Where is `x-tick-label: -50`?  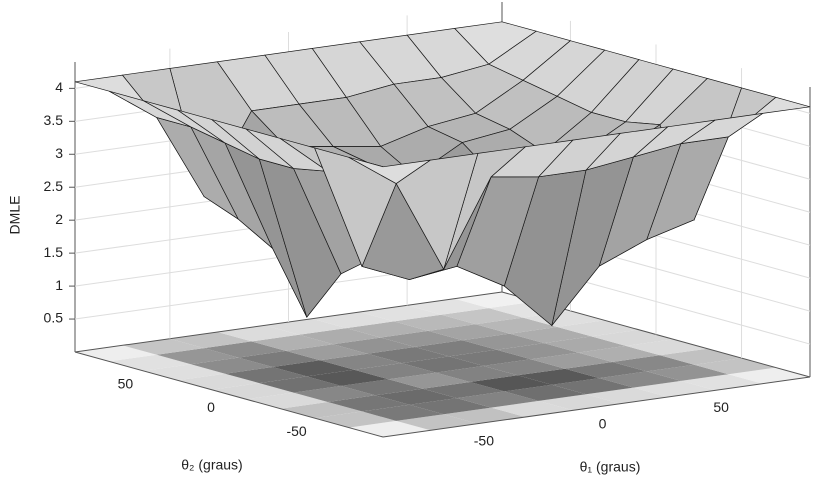
x-tick-label: -50 is located at coordinates (484, 440).